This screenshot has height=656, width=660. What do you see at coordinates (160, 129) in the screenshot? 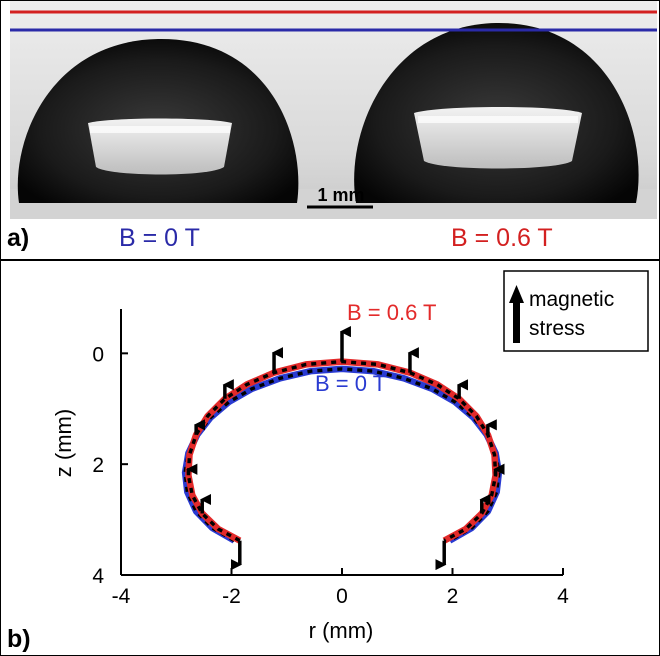
I see `left-droplet-reflection-band` at bounding box center [160, 129].